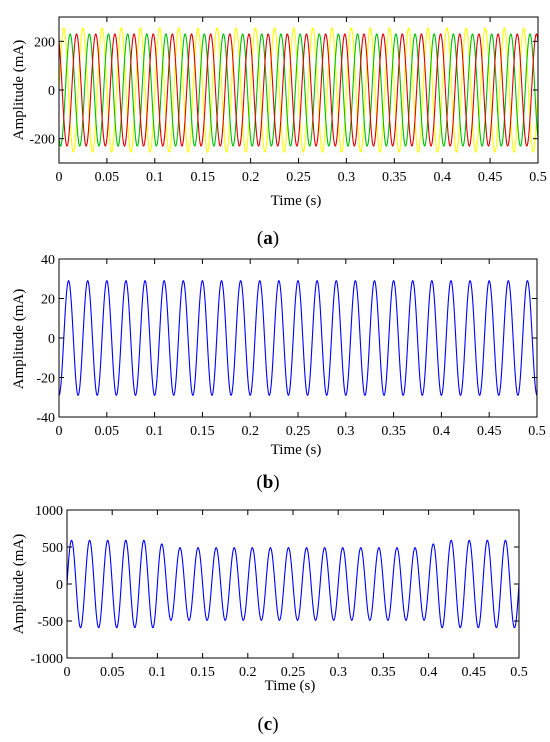 The image size is (550, 742). I want to click on x-tick-label-c: 0.3, so click(338, 672).